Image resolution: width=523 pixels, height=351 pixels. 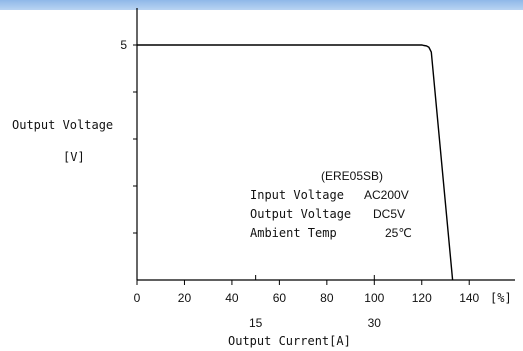 I want to click on x-tick-label: 120, so click(x=422, y=298).